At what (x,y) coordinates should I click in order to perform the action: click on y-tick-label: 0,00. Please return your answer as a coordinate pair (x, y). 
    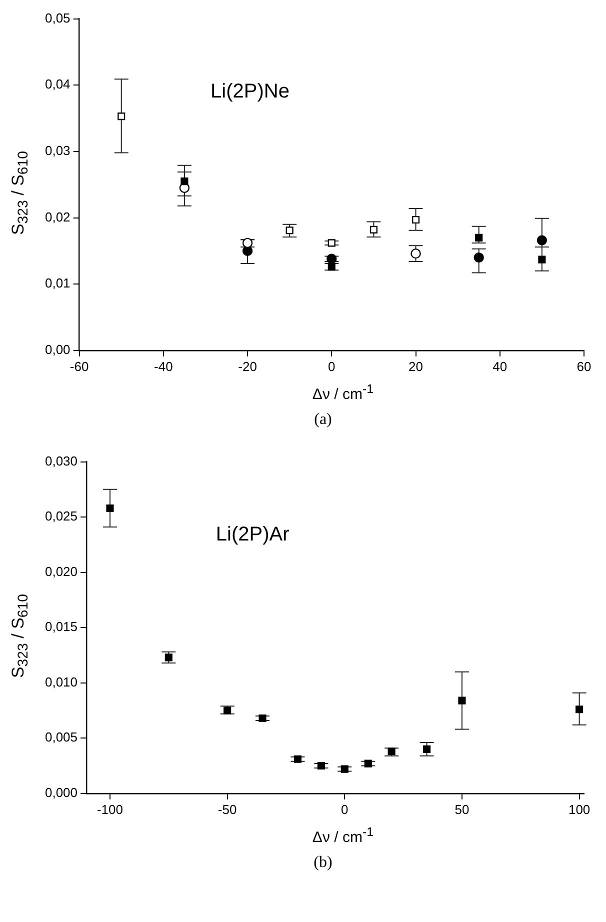
    Looking at the image, I should click on (57, 349).